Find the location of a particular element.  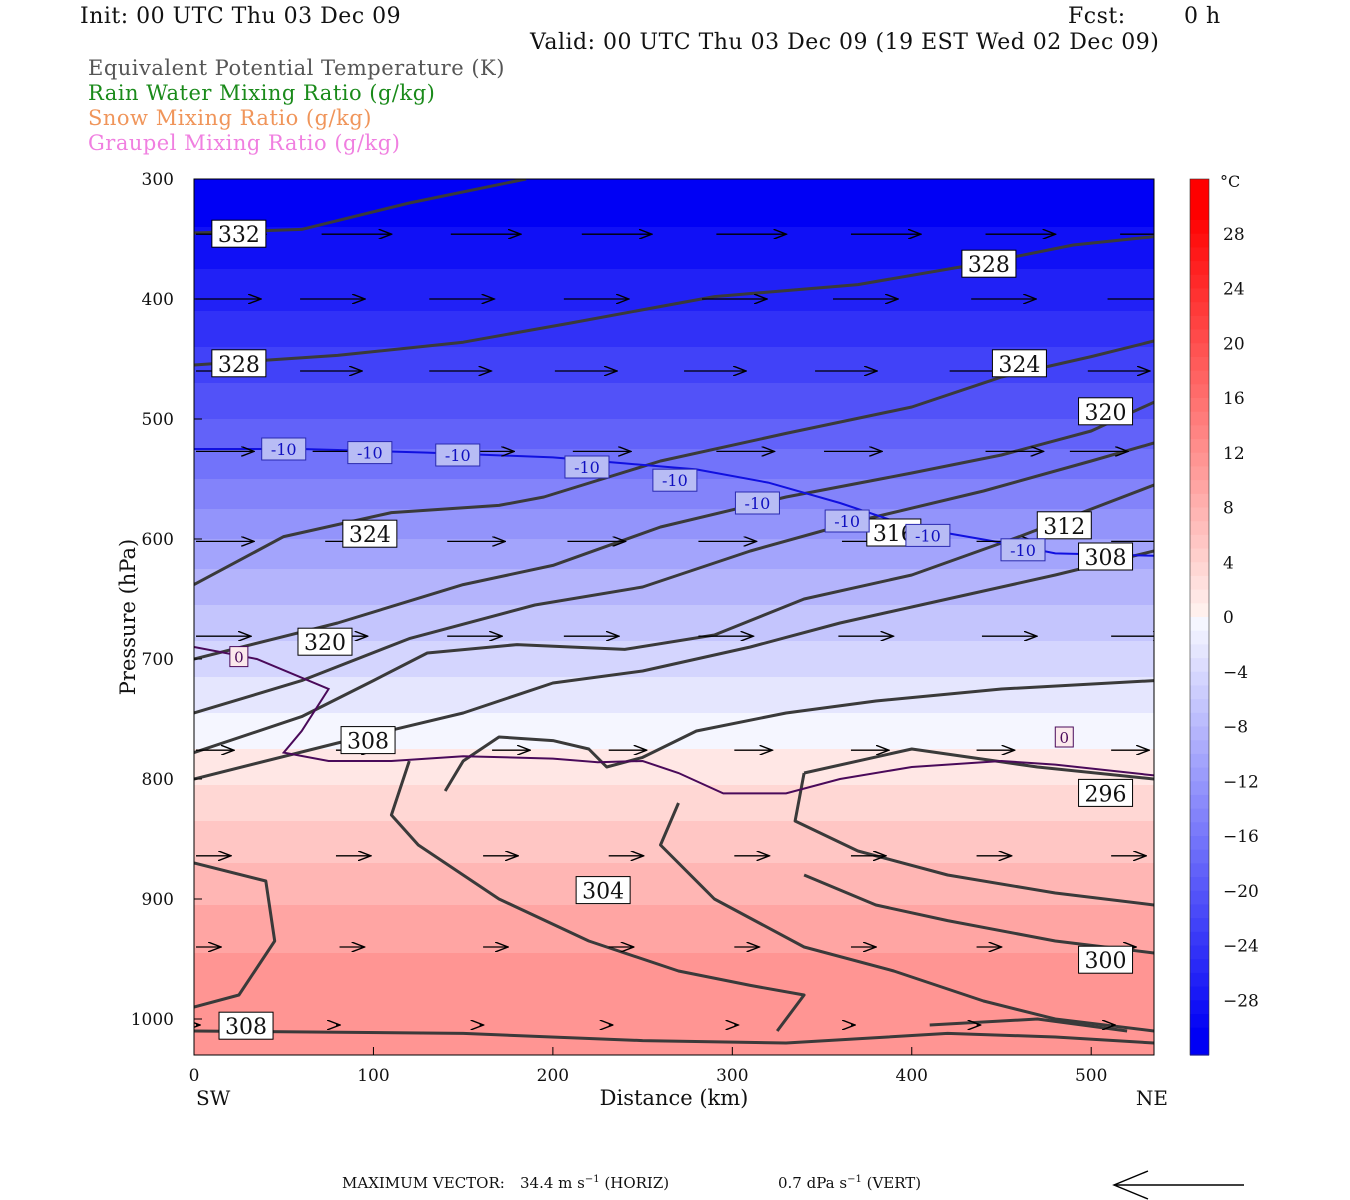

max-vector-vert: 0.7 dPa s−1 (VERT) is located at coordinates (850, 1183).